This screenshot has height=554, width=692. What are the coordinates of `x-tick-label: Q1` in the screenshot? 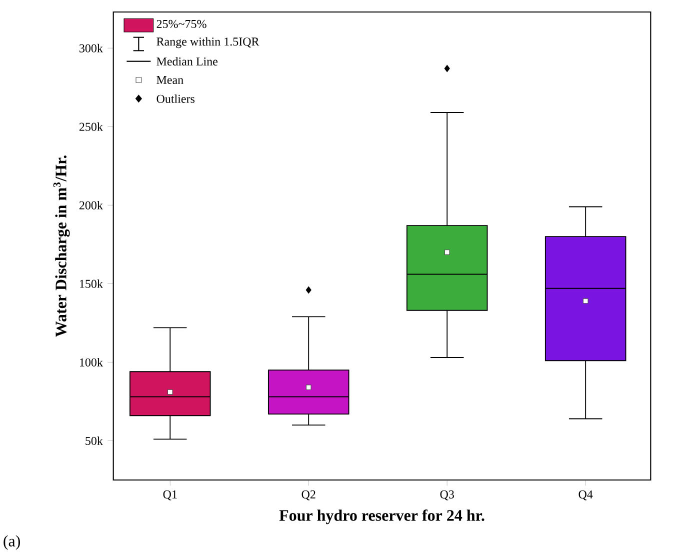 It's located at (170, 495).